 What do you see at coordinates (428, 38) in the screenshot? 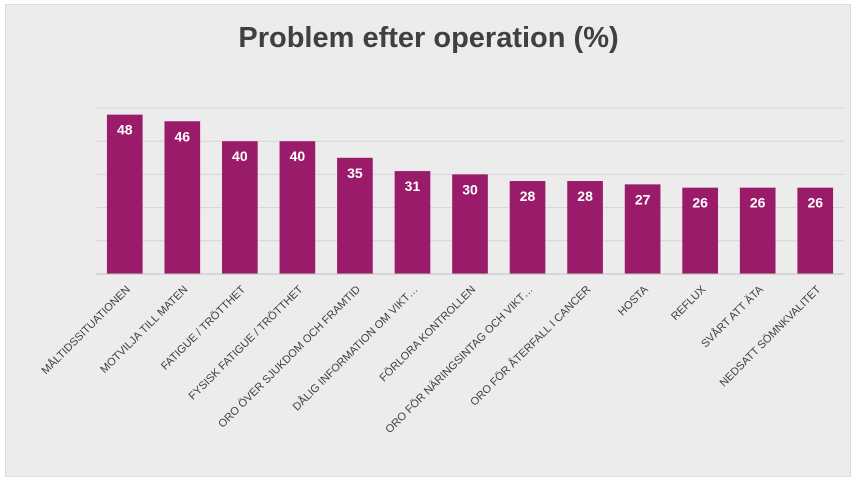
I see `chart-title: Problem efter operation (%)` at bounding box center [428, 38].